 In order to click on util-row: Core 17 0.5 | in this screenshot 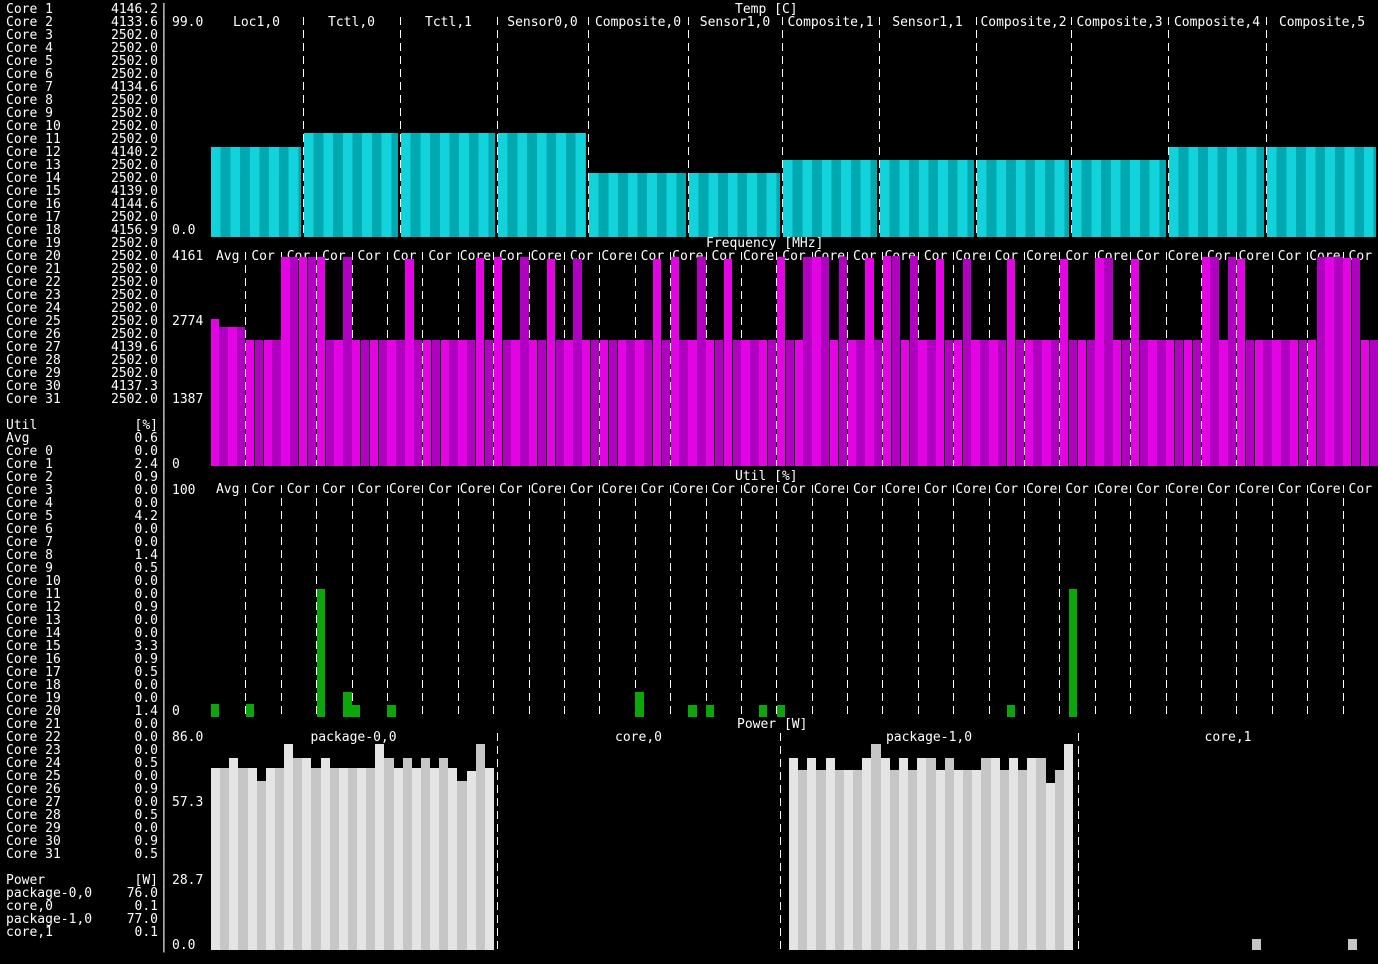, I will do `click(84, 672)`.